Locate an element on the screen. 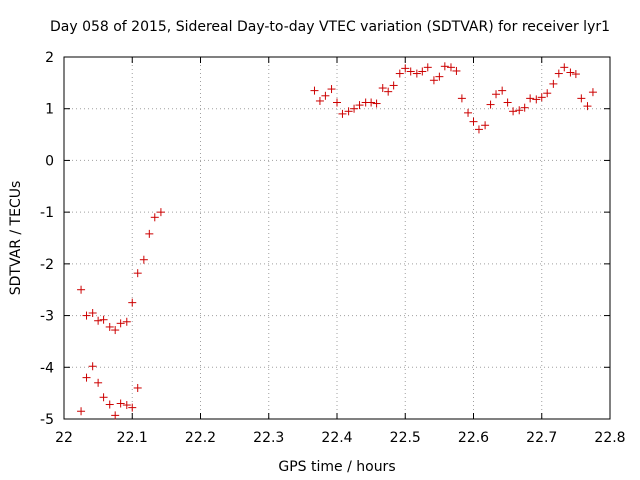  y-tick-label: -4 is located at coordinates (47, 368).